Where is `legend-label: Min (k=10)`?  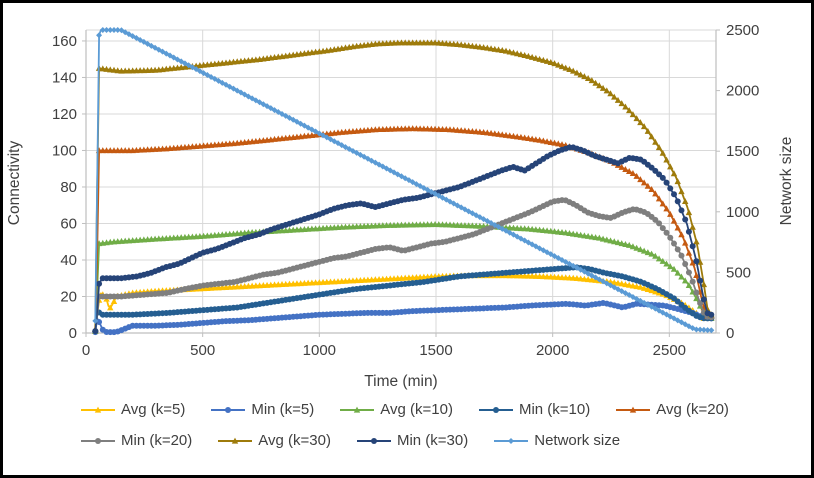
legend-label: Min (k=10) is located at coordinates (554, 409).